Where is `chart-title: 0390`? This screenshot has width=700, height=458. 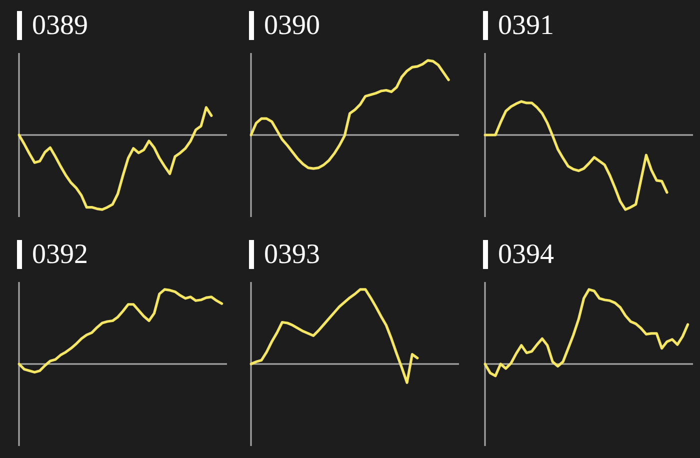 chart-title: 0390 is located at coordinates (292, 26).